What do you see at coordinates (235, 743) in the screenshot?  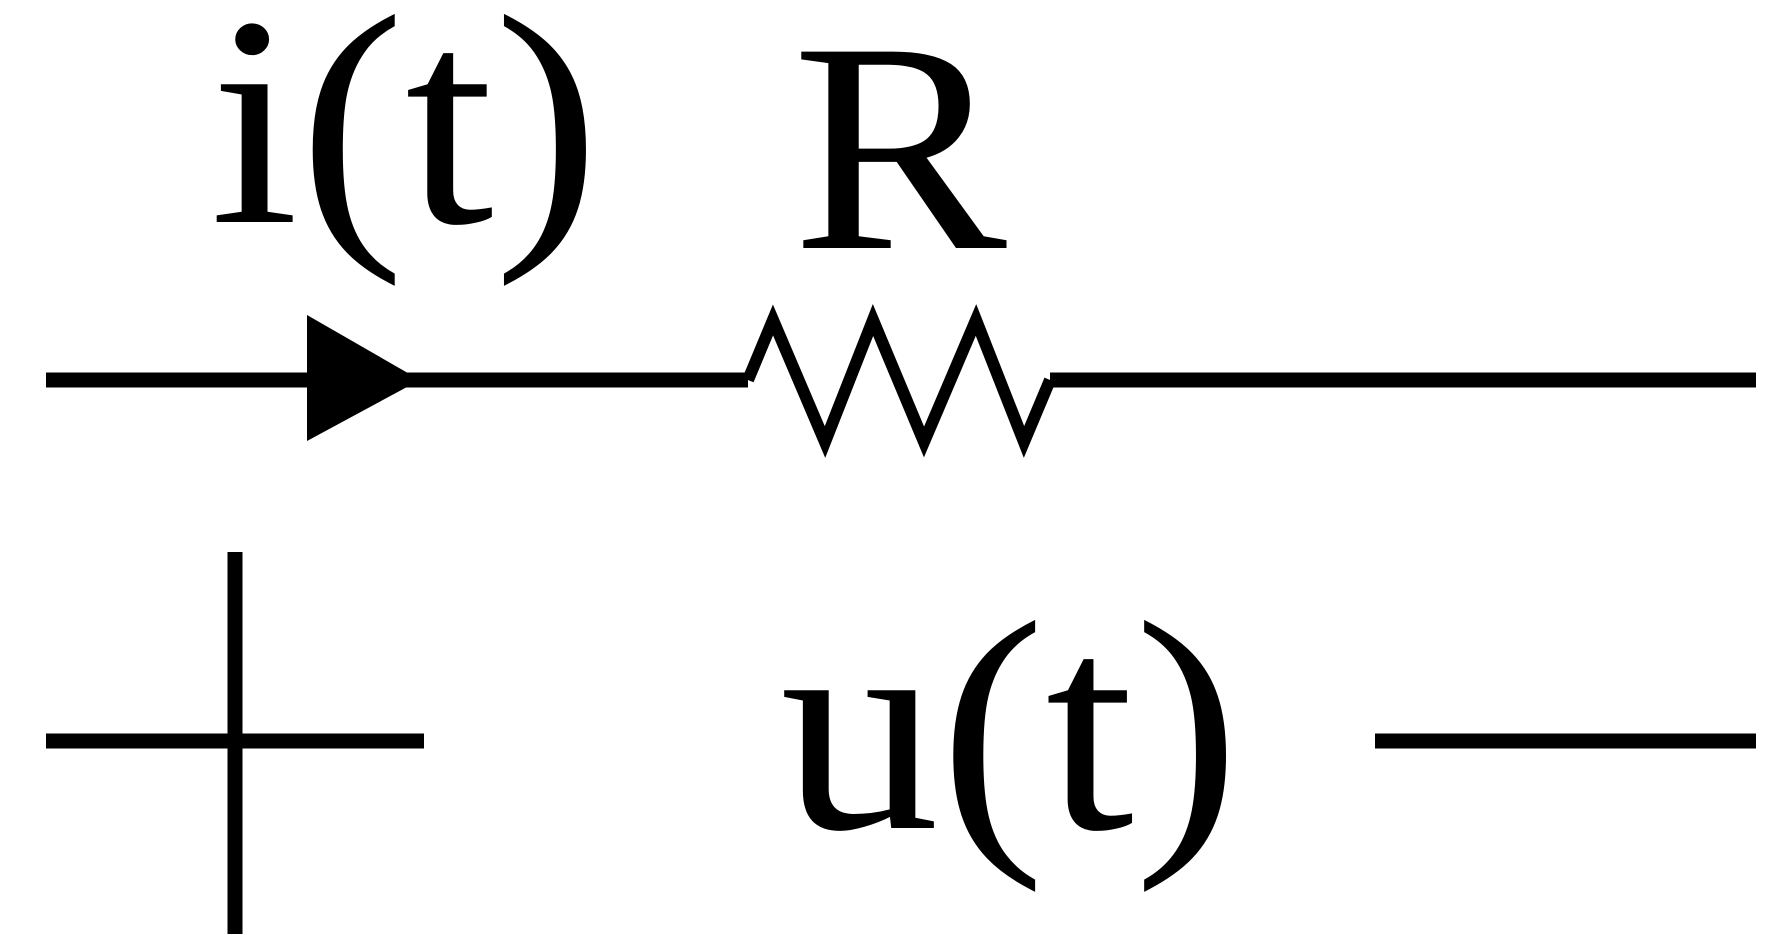 I see `plus-sign-icon` at bounding box center [235, 743].